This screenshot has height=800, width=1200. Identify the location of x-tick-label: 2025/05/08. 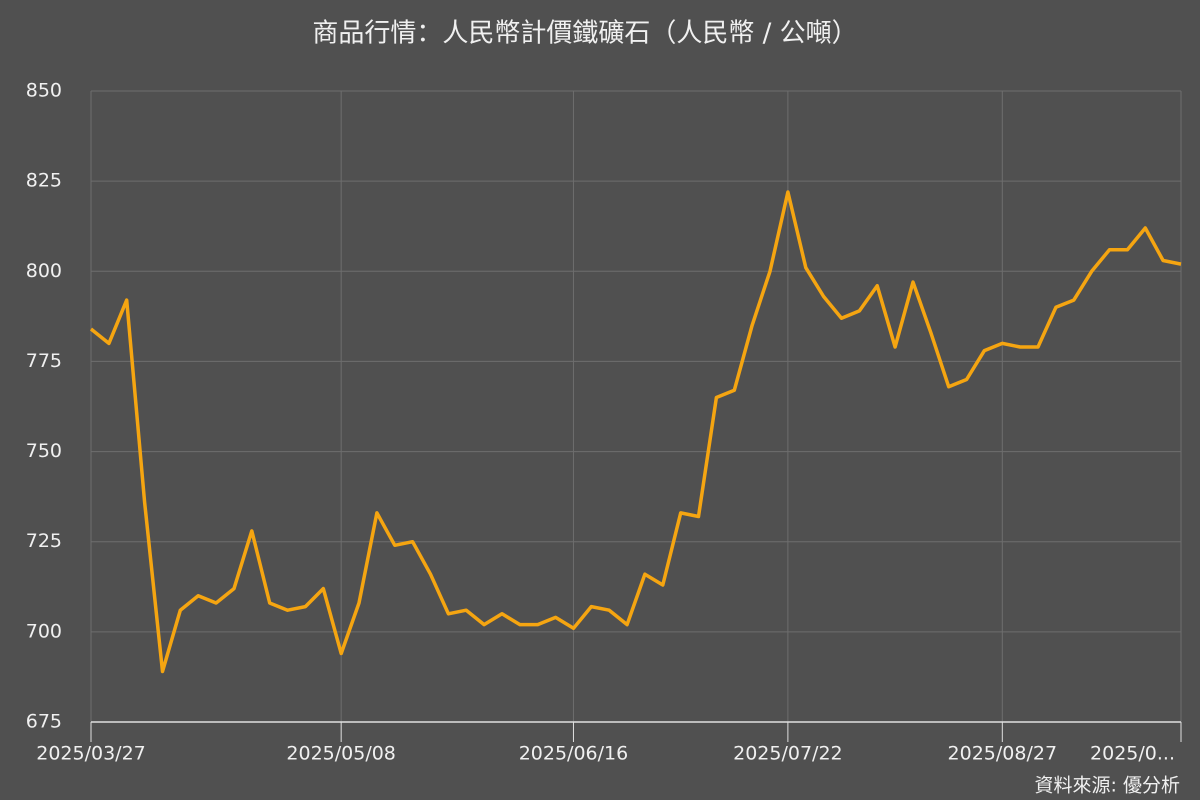
(341, 754).